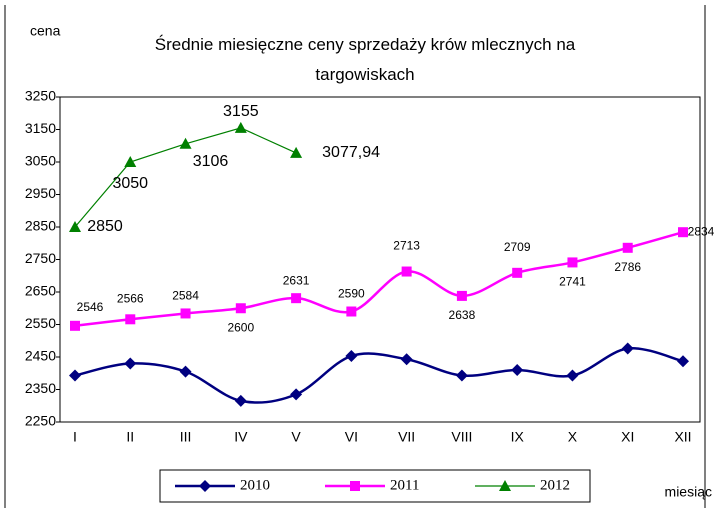 This screenshot has height=510, width=715. What do you see at coordinates (90, 307) in the screenshot?
I see `data-label: 2546` at bounding box center [90, 307].